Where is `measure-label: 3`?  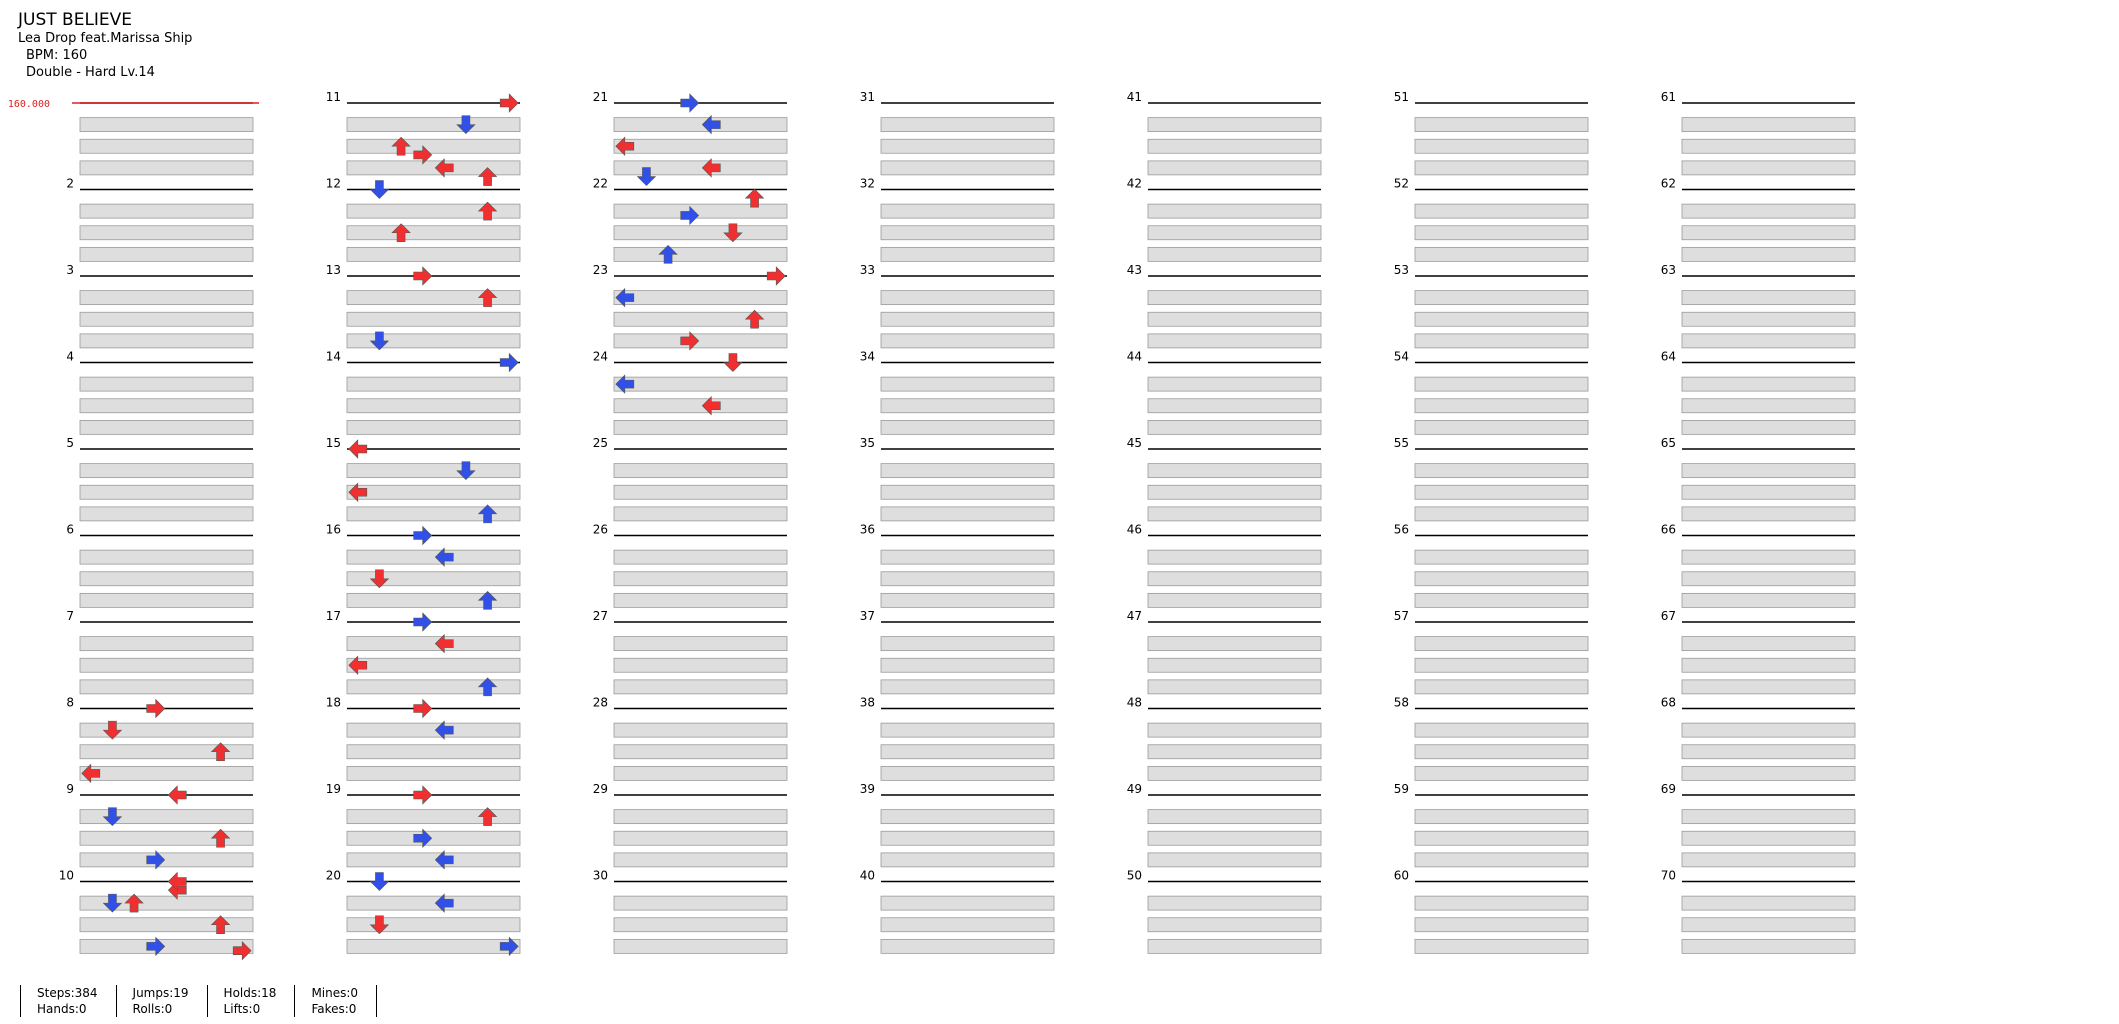
measure-label: 3 is located at coordinates (70, 270).